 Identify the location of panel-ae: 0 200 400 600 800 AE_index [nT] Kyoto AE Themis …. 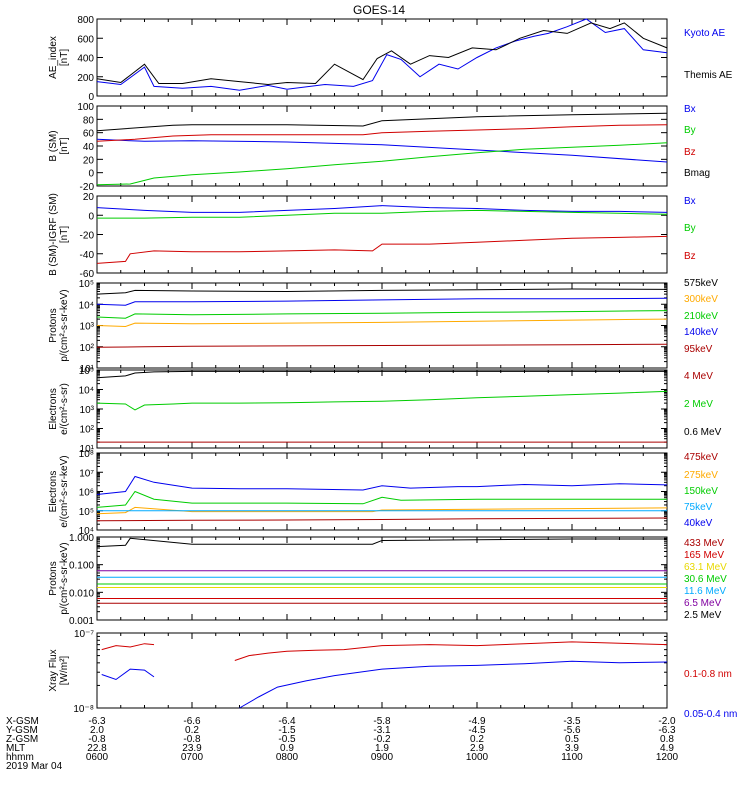
(390, 59).